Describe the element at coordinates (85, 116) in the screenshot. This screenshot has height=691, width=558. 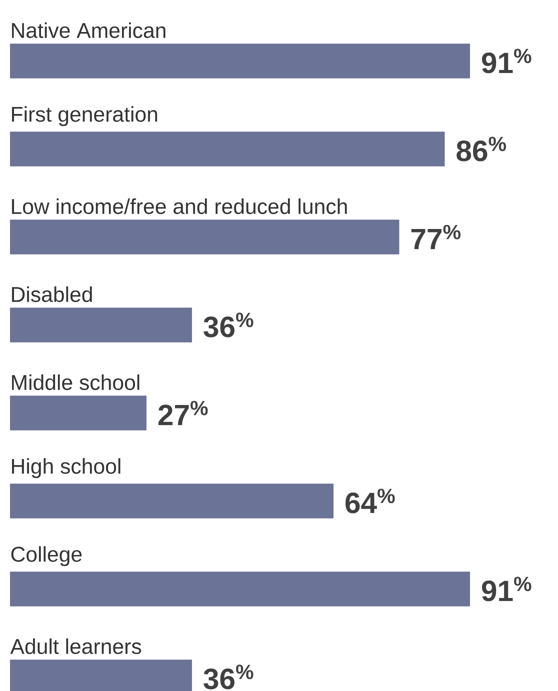
I see `y-tick-label: First generation` at that location.